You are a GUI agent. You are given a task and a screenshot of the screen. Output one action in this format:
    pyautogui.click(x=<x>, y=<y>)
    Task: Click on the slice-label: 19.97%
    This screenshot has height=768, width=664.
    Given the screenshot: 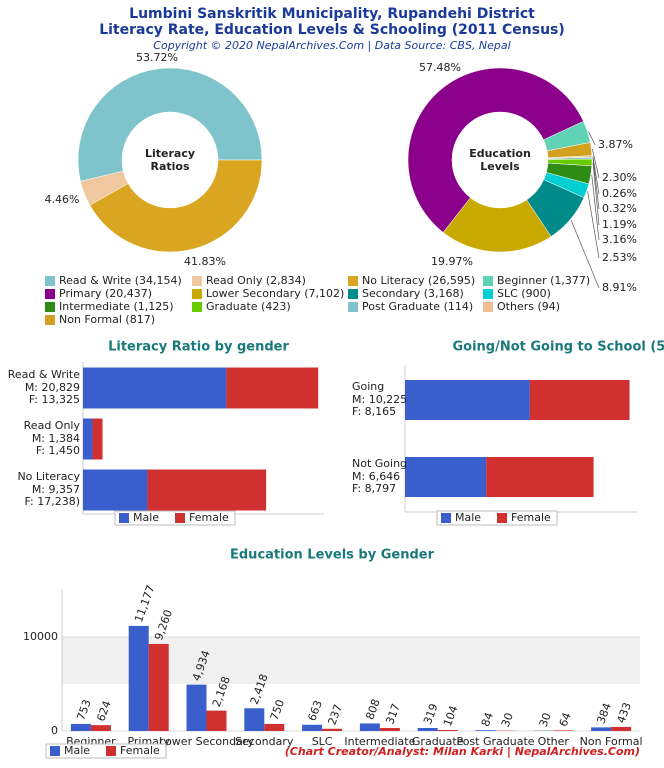 What is the action you would take?
    pyautogui.click(x=452, y=261)
    